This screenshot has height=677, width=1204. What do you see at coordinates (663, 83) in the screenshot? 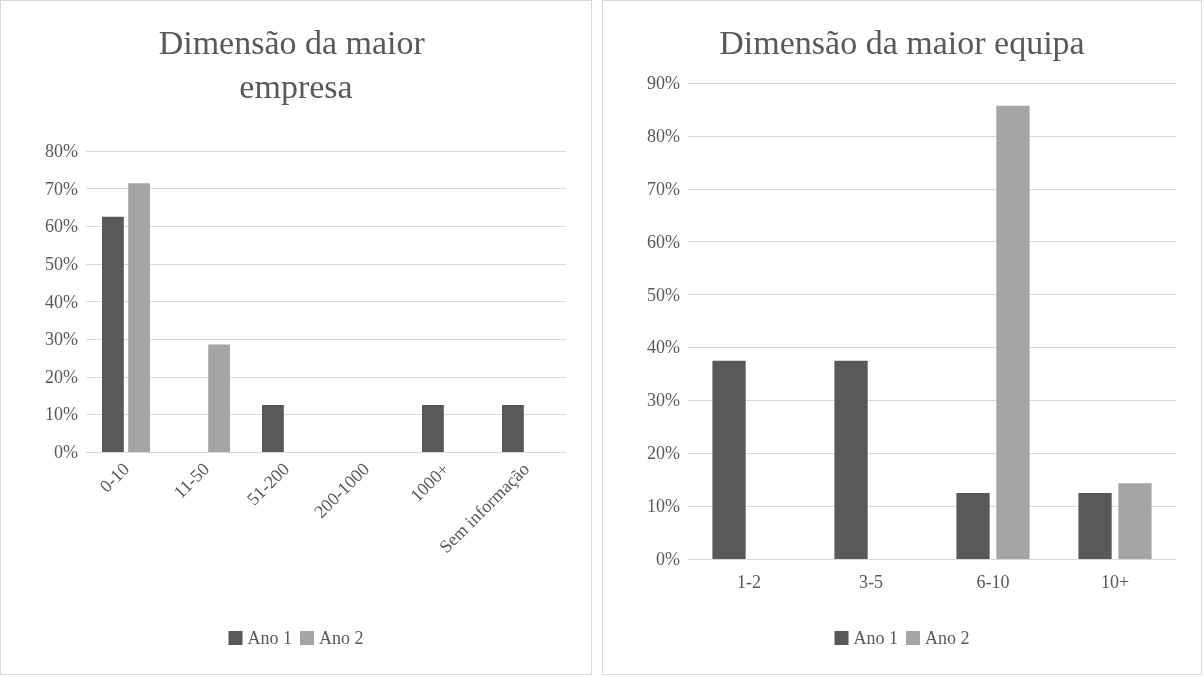
I see `y-tick-label: 90%` at bounding box center [663, 83].